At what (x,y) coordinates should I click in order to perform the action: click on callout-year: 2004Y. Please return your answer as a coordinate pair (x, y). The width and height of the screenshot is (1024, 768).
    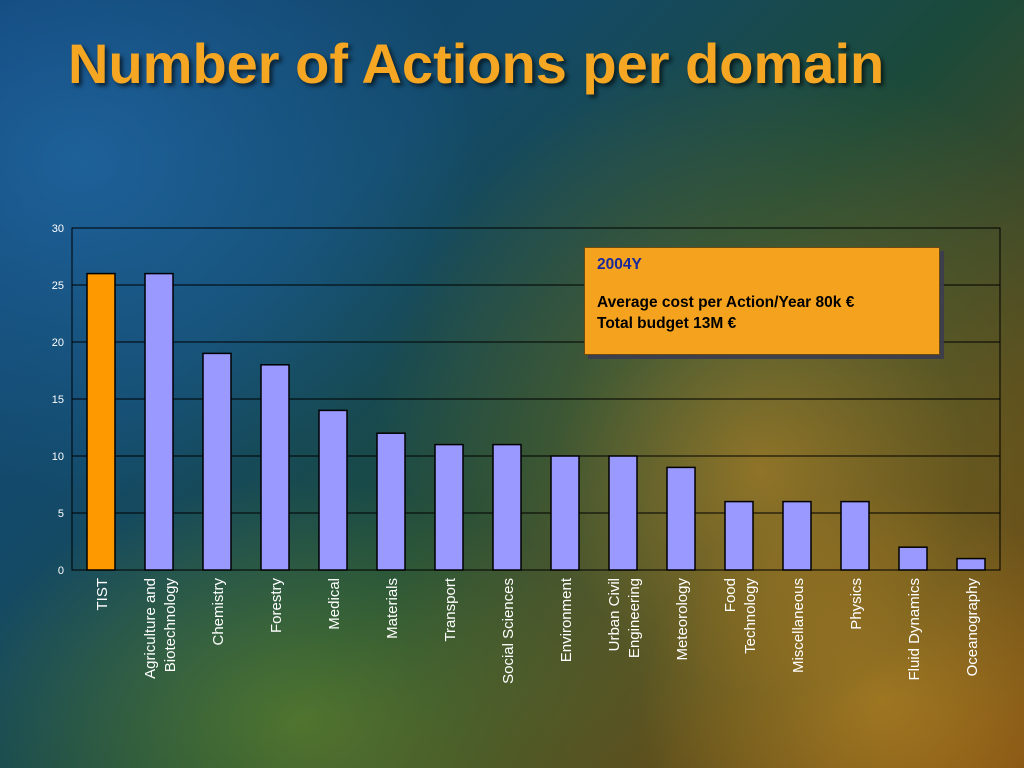
    Looking at the image, I should click on (619, 264).